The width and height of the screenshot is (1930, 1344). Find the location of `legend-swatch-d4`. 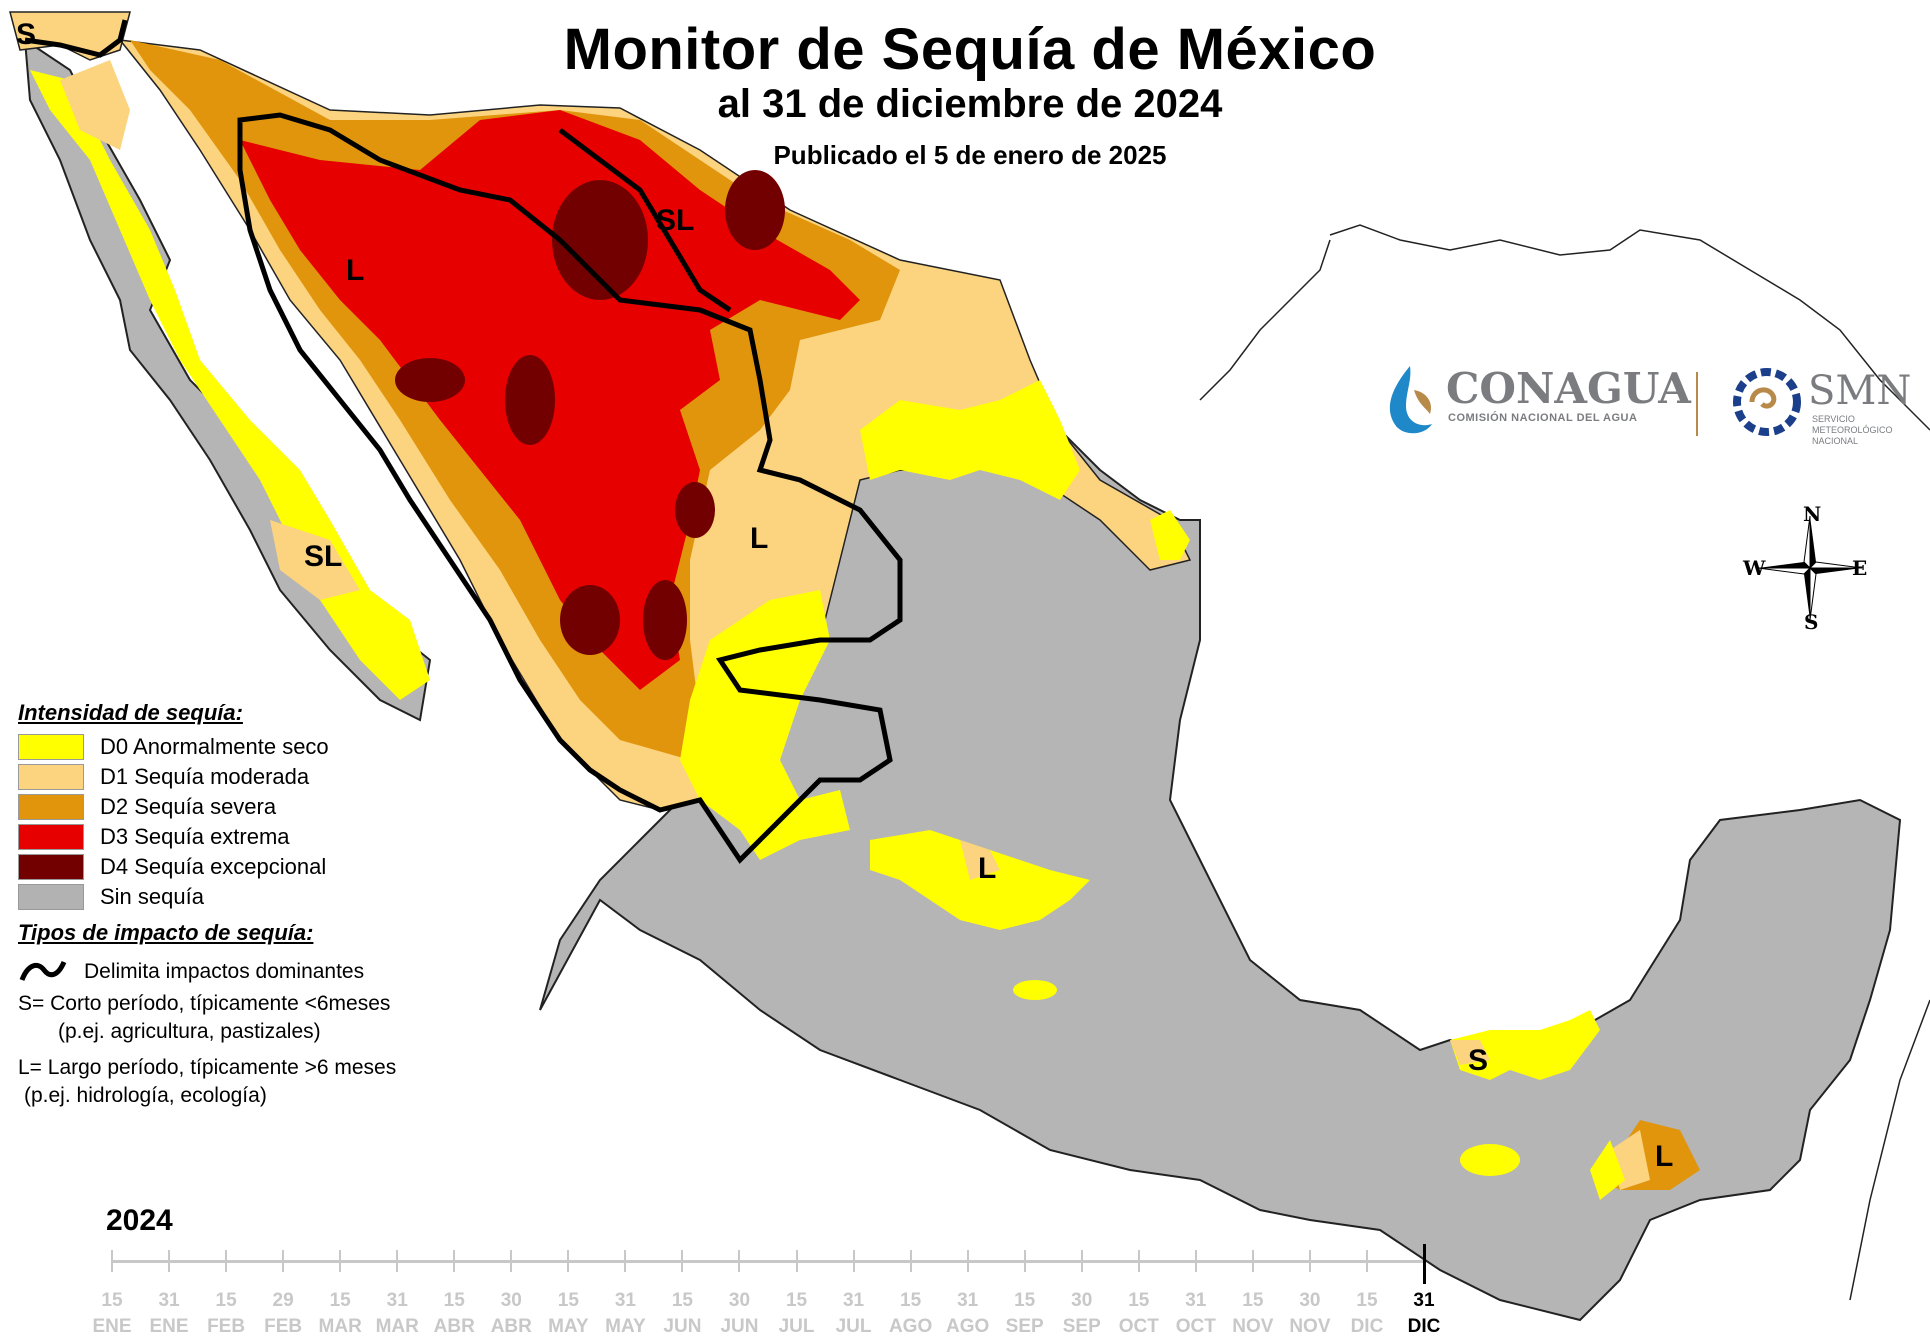

legend-swatch-d4 is located at coordinates (51, 867).